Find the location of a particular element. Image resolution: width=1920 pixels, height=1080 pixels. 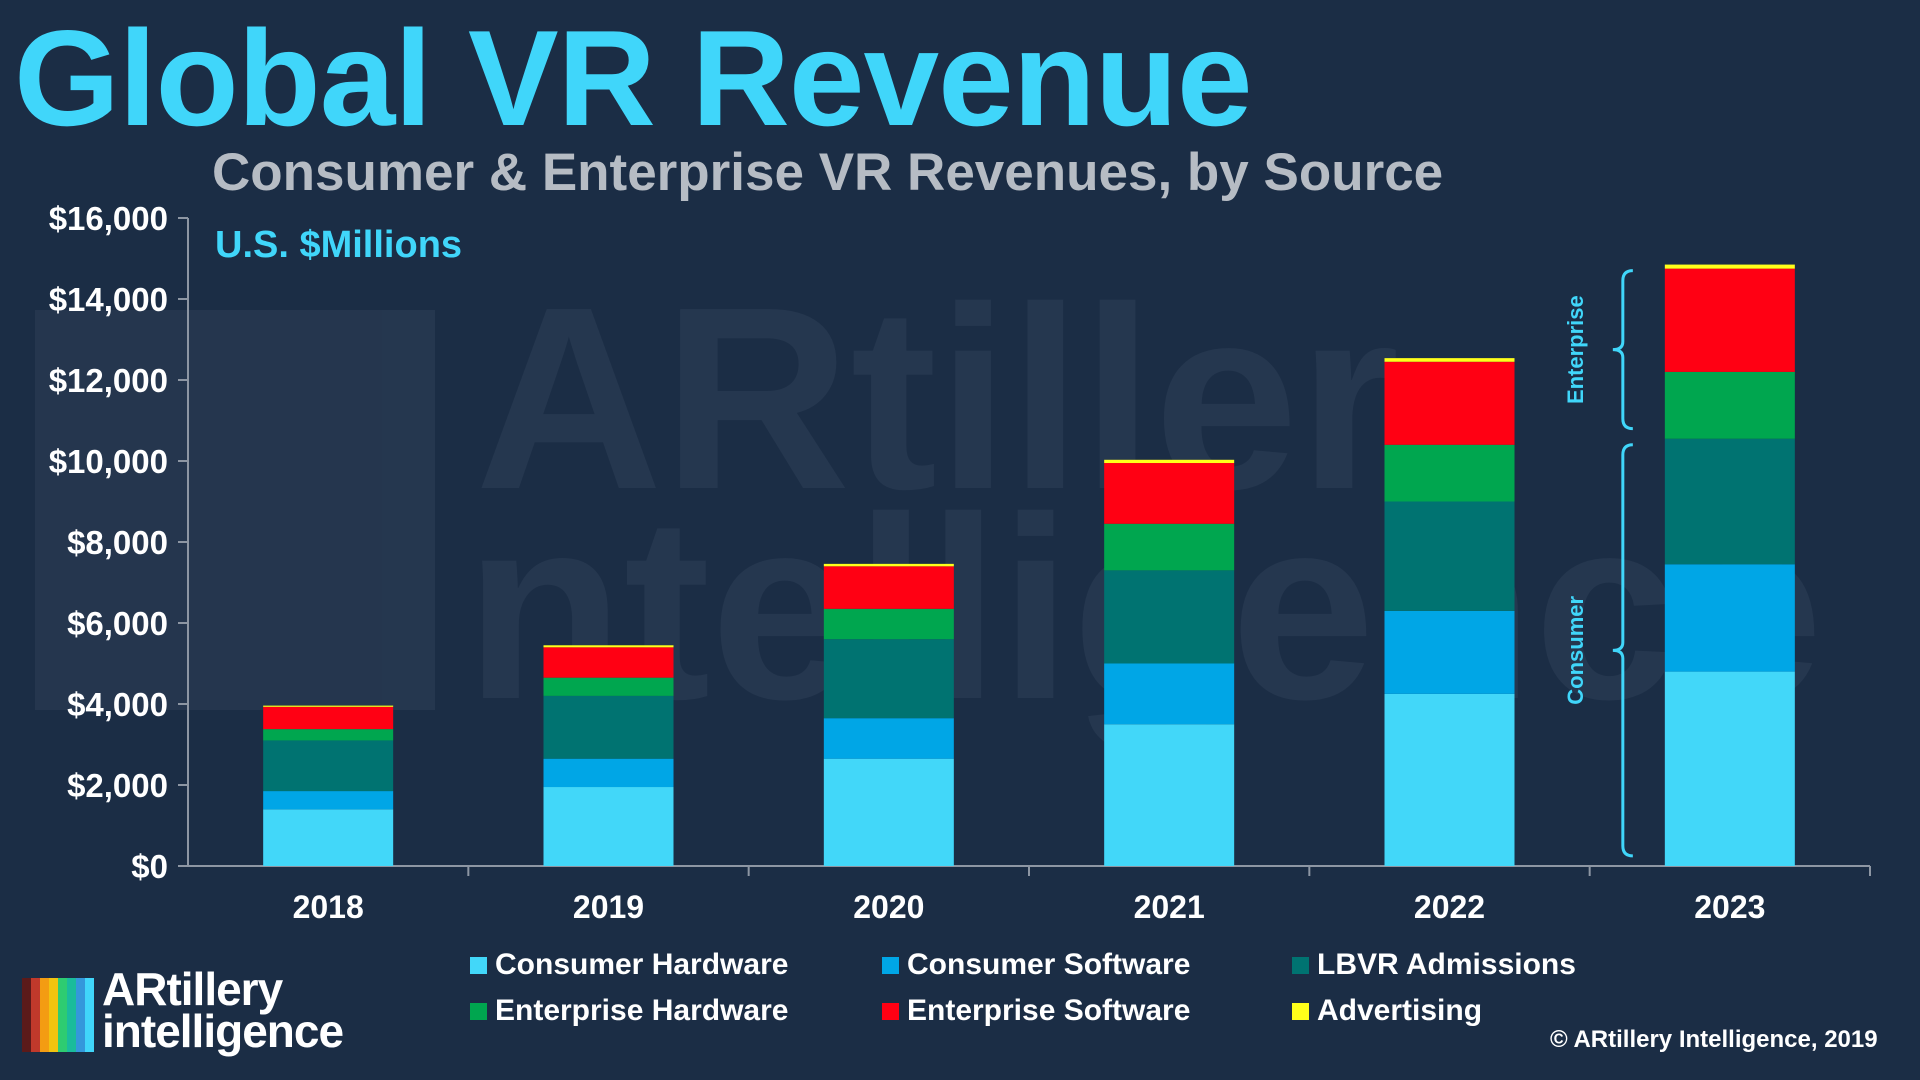

legend-item: Enterprise Software is located at coordinates (1036, 1011).